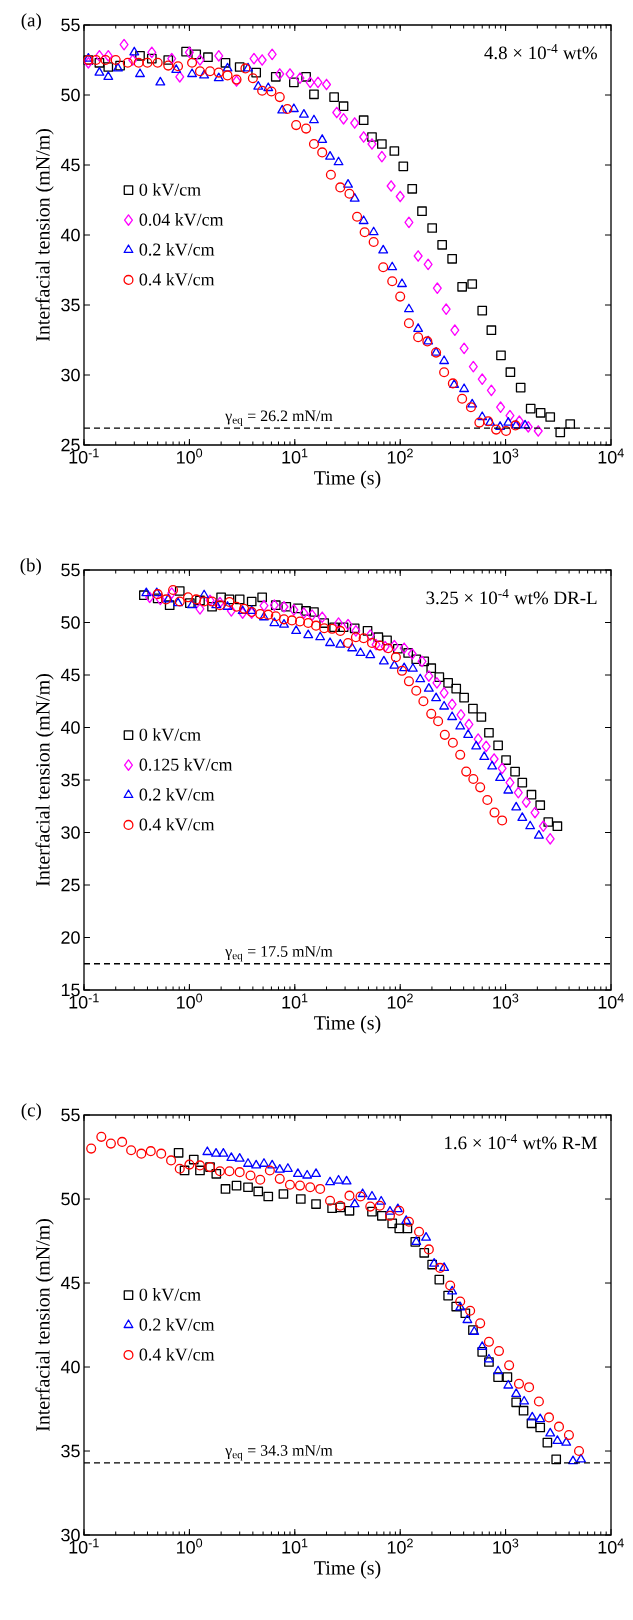 This screenshot has width=633, height=1620. Describe the element at coordinates (30, 567) in the screenshot. I see `chart-title: (b)` at that location.